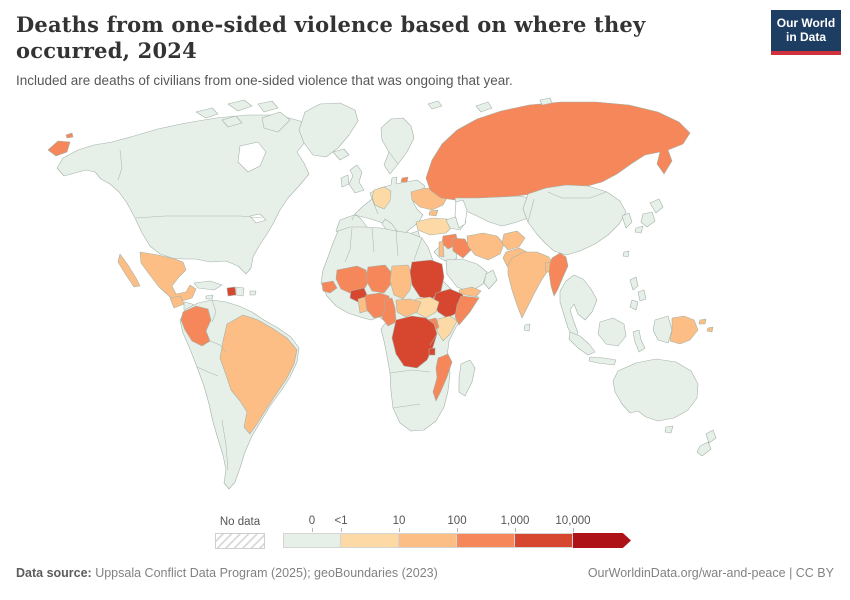 The image size is (850, 600). I want to click on region-great-lakes, so click(258, 218).